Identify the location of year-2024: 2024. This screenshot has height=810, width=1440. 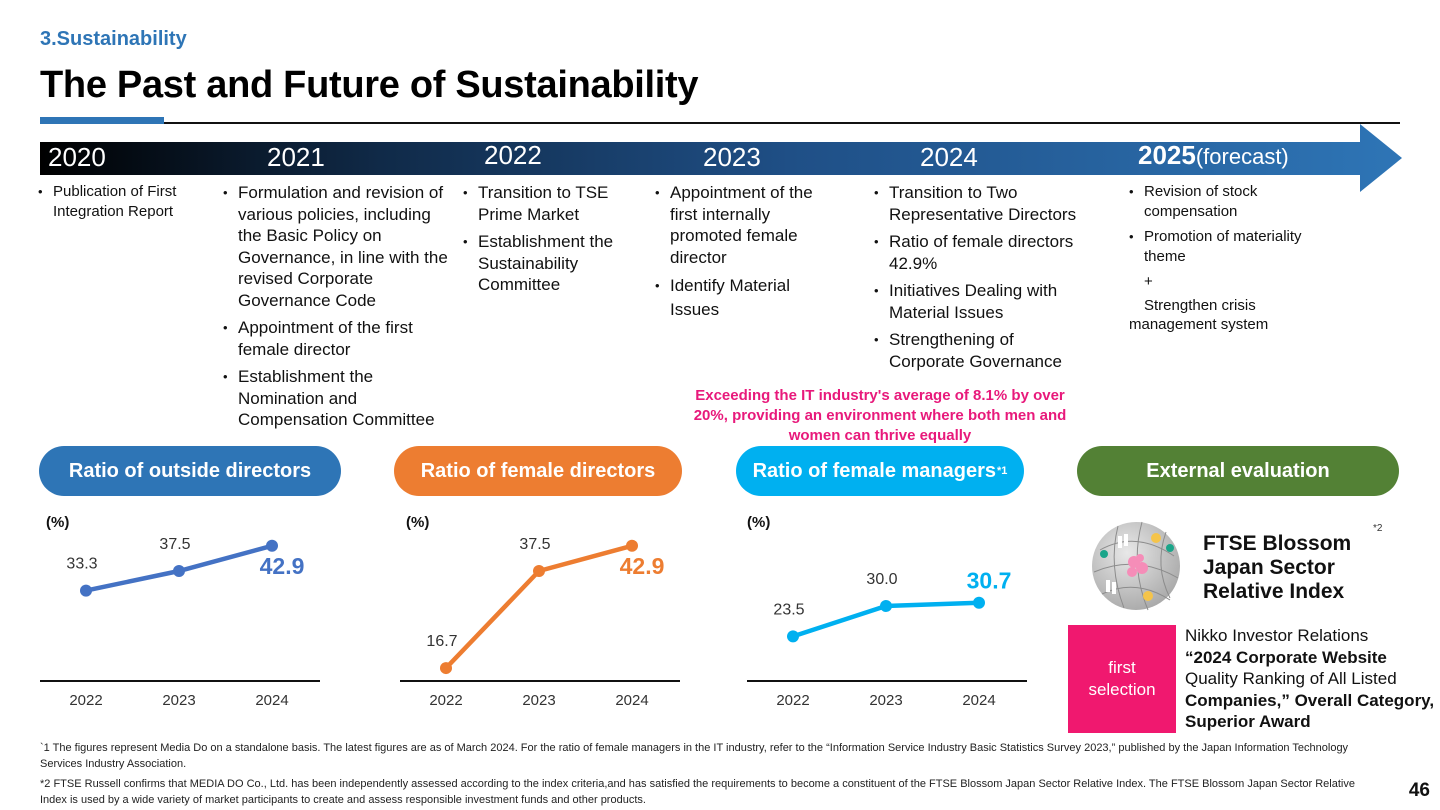
(949, 157).